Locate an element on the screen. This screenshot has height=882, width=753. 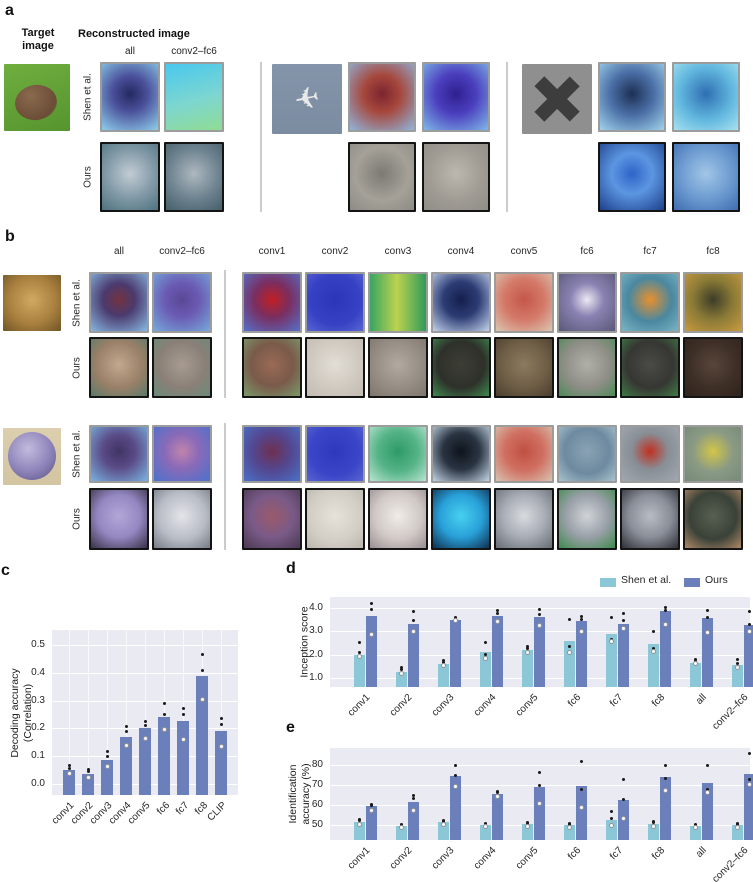
data-point-c-ours-conv4 is located at coordinates (126, 731).